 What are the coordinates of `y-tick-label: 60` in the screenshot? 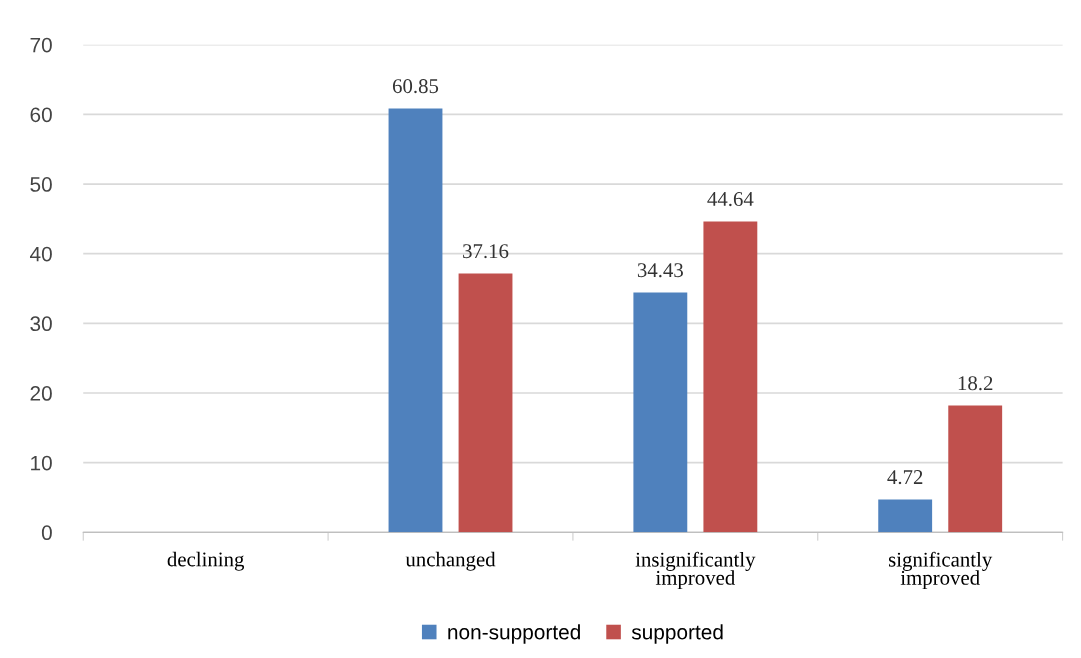 It's located at (41, 115).